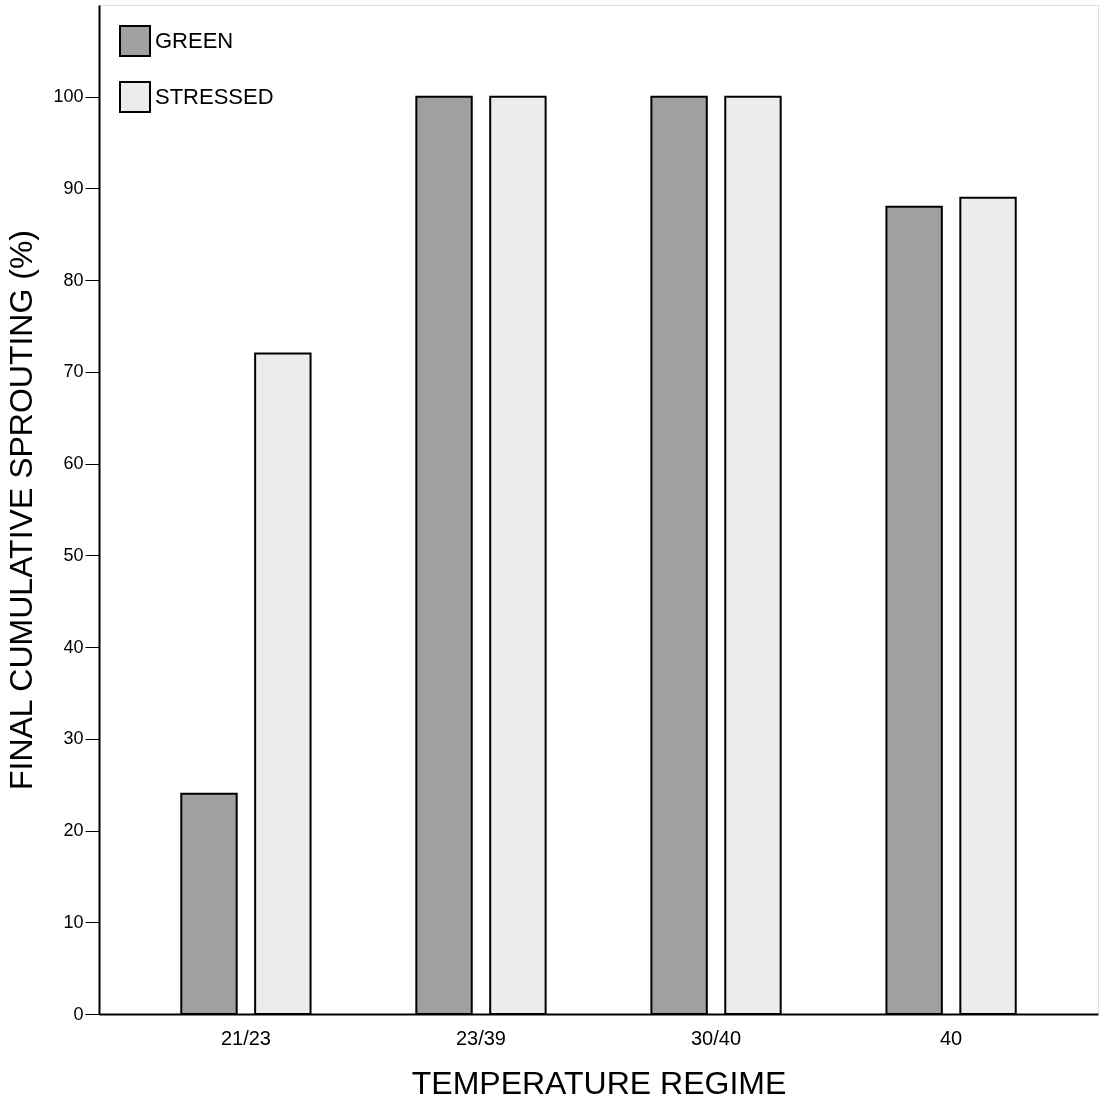 The width and height of the screenshot is (1103, 1104). I want to click on y-tick-label: 30, so click(73, 738).